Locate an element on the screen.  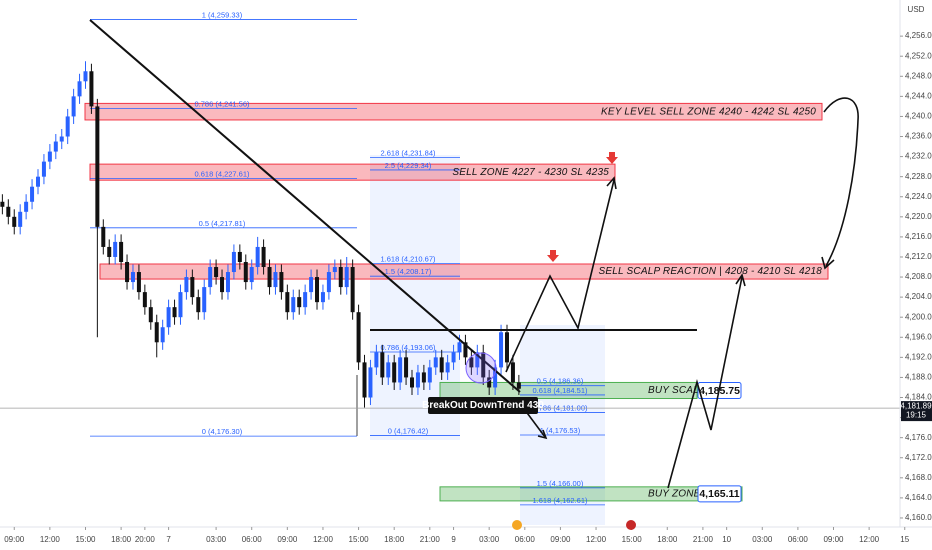
y-tick-label: 4,188.00 is located at coordinates (918, 377).